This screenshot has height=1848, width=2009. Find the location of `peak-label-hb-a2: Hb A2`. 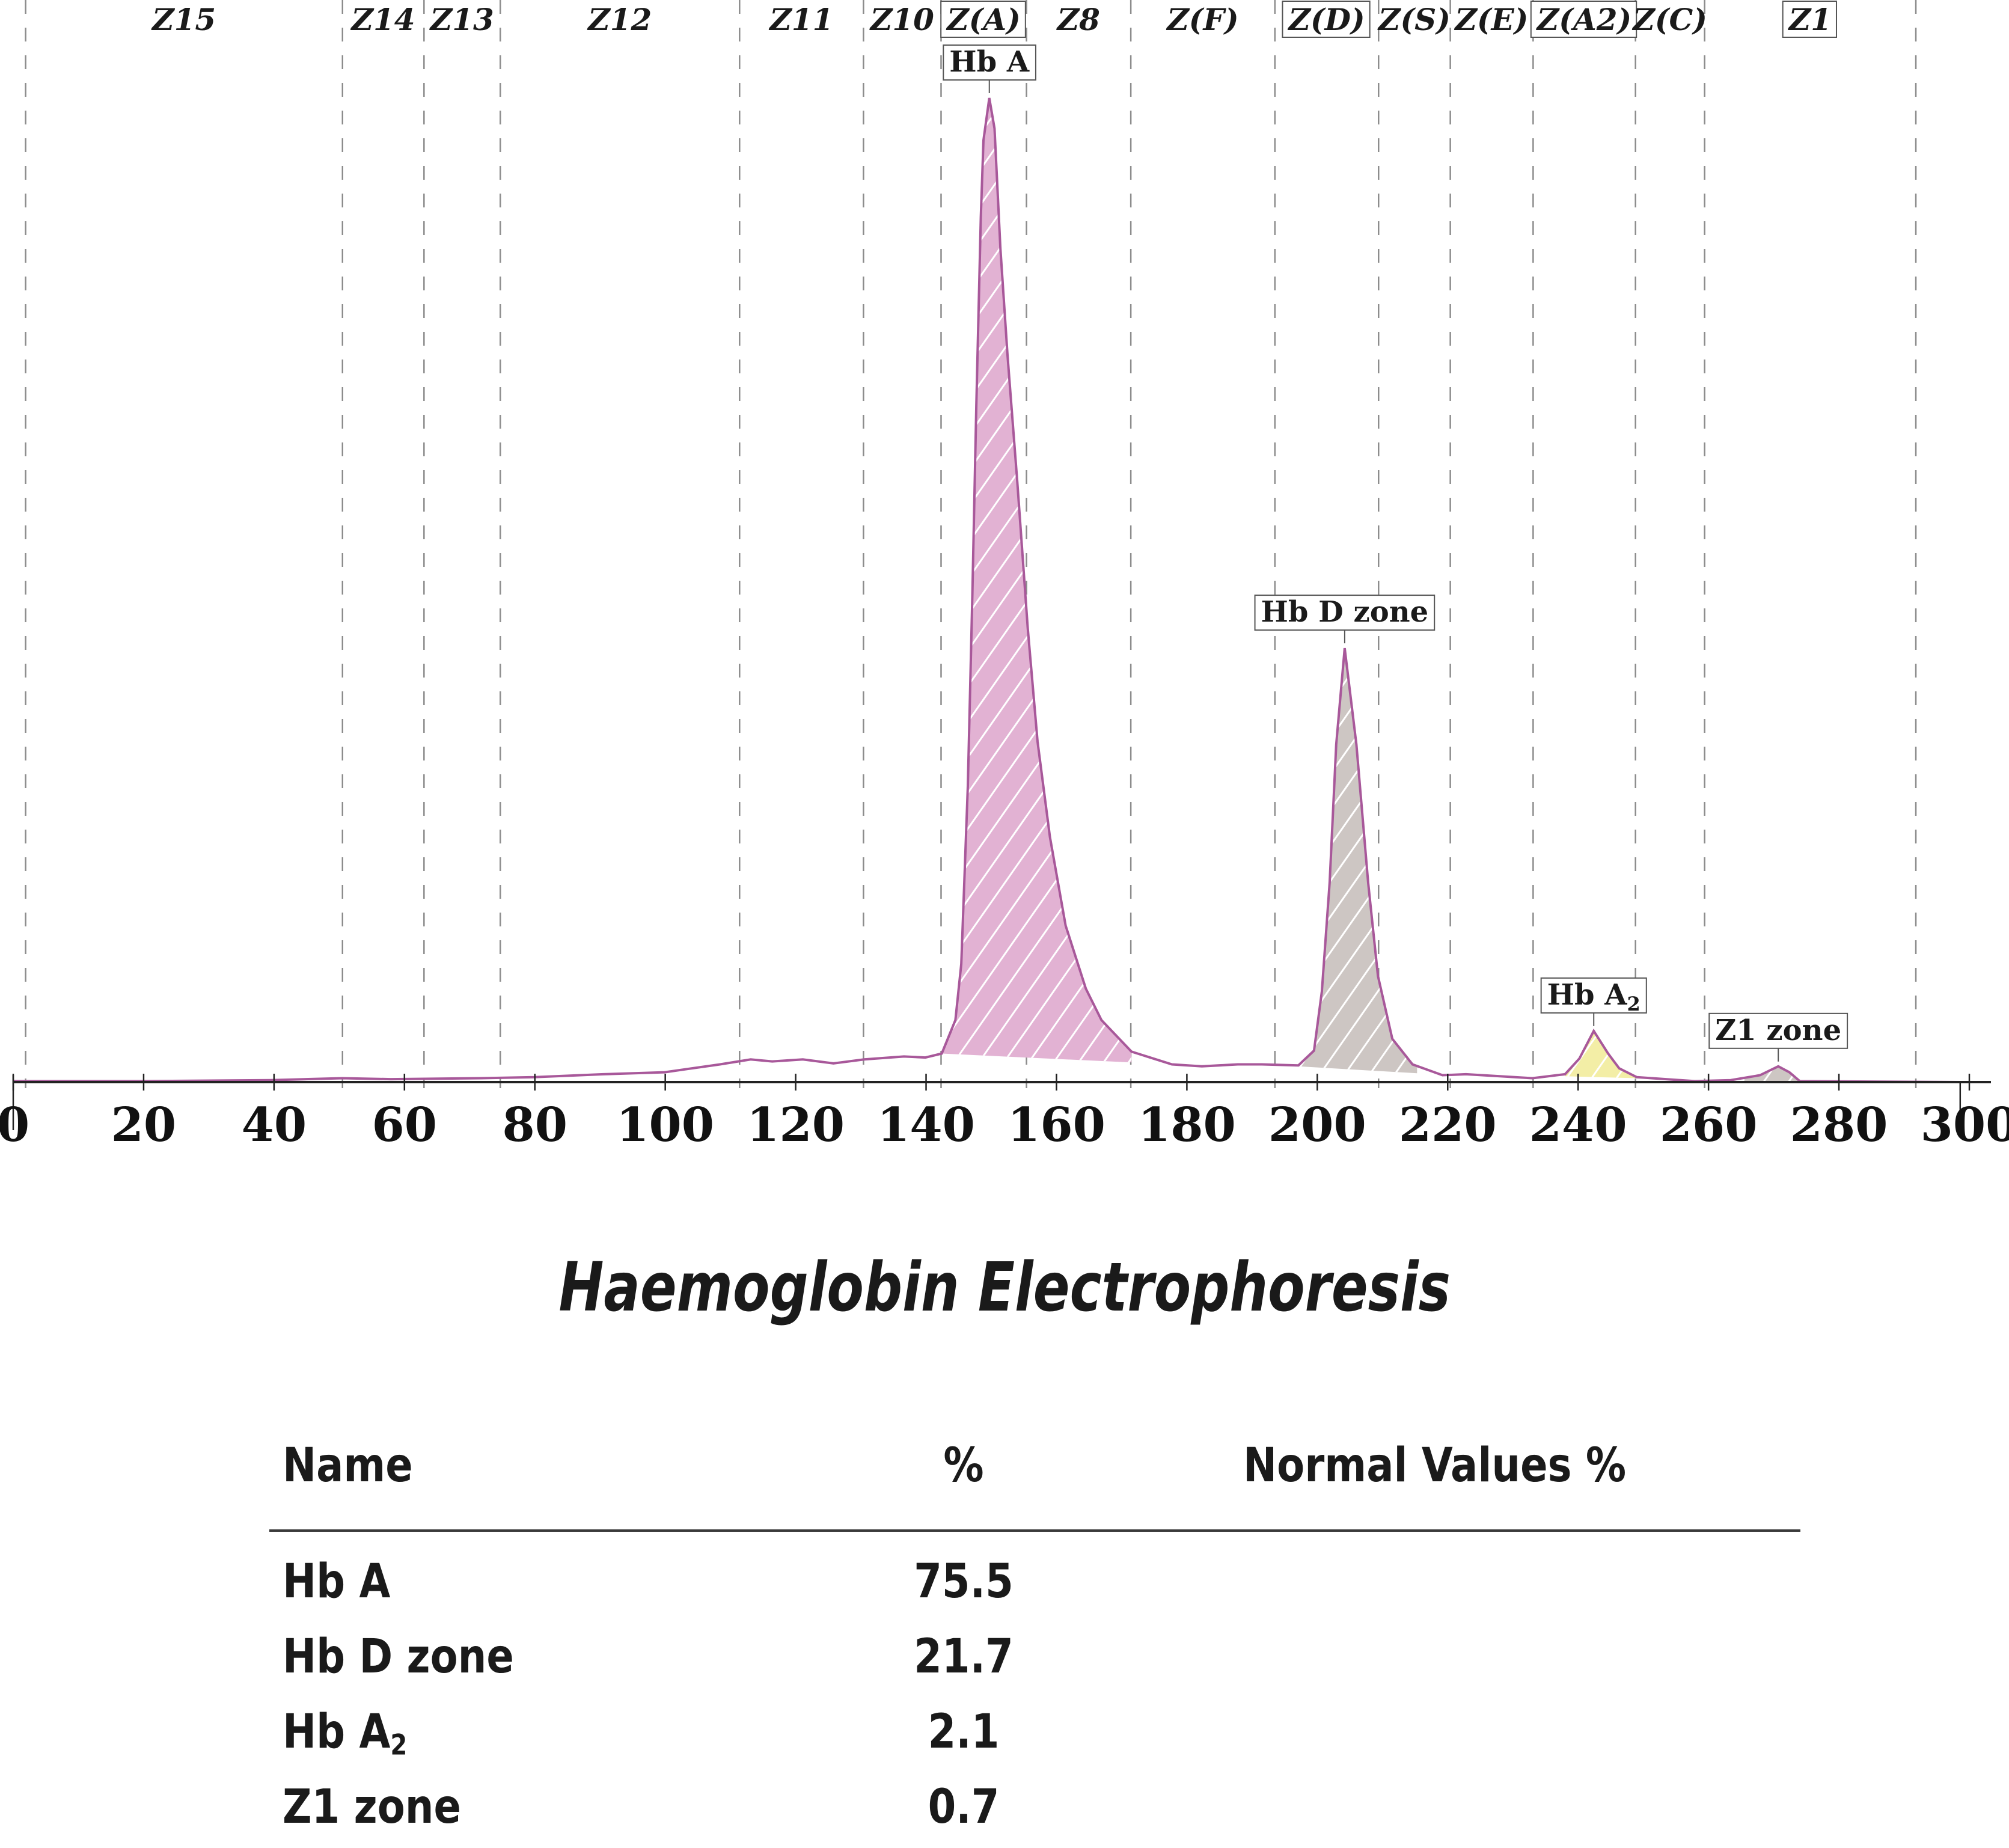

peak-label-hb-a2: Hb A2 is located at coordinates (1593, 1002).